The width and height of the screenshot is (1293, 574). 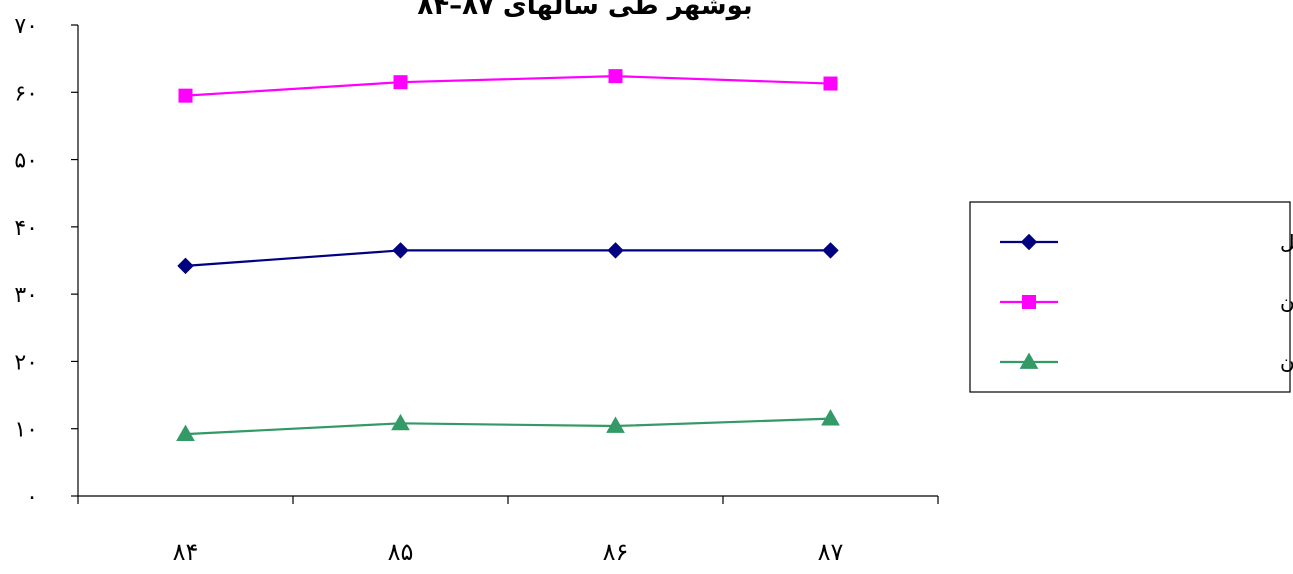 I want to click on y-tick-label: ۵۰, so click(x=26, y=161).